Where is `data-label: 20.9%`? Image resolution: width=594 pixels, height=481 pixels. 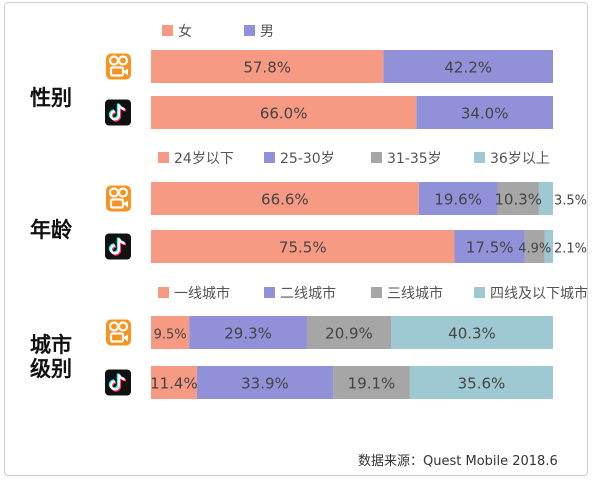
data-label: 20.9% is located at coordinates (349, 334).